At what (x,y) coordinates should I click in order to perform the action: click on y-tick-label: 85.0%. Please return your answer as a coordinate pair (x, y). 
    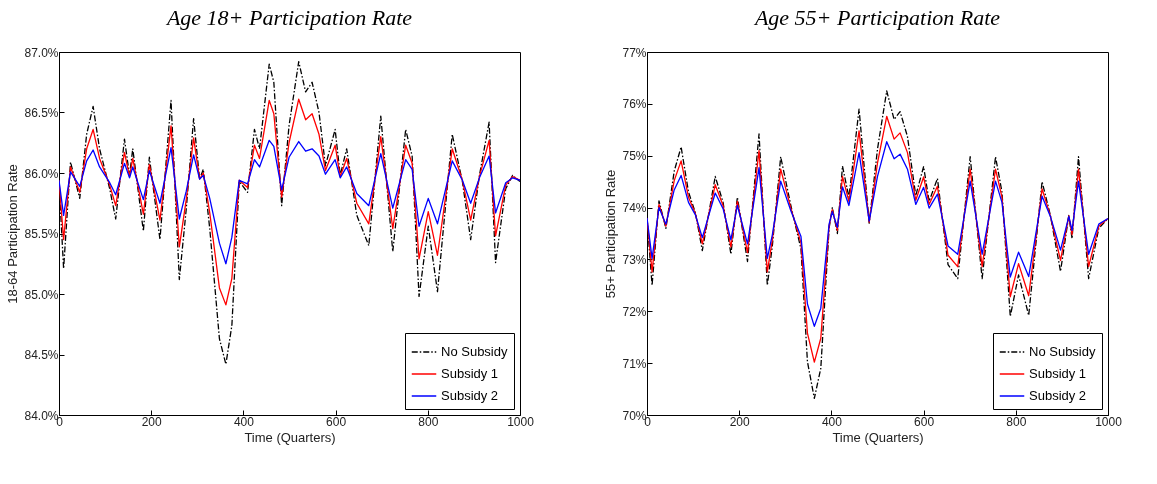
    Looking at the image, I should click on (41, 294).